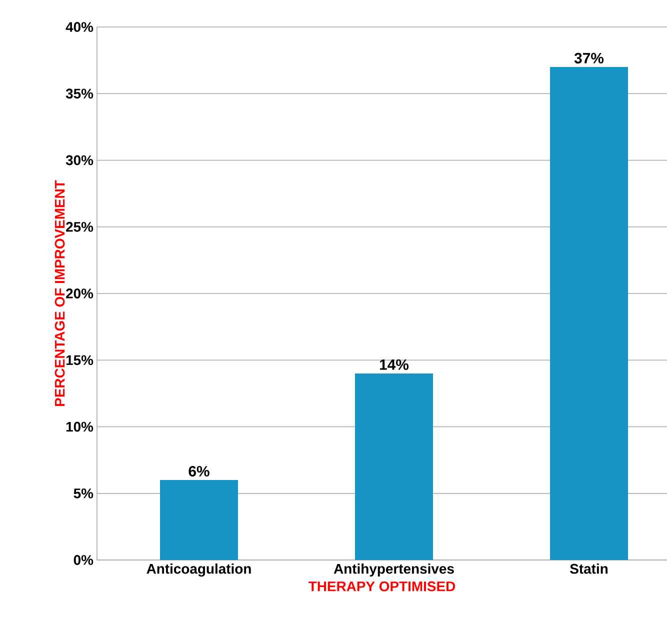  I want to click on x-tick-label: Anticoagulation, so click(198, 570).